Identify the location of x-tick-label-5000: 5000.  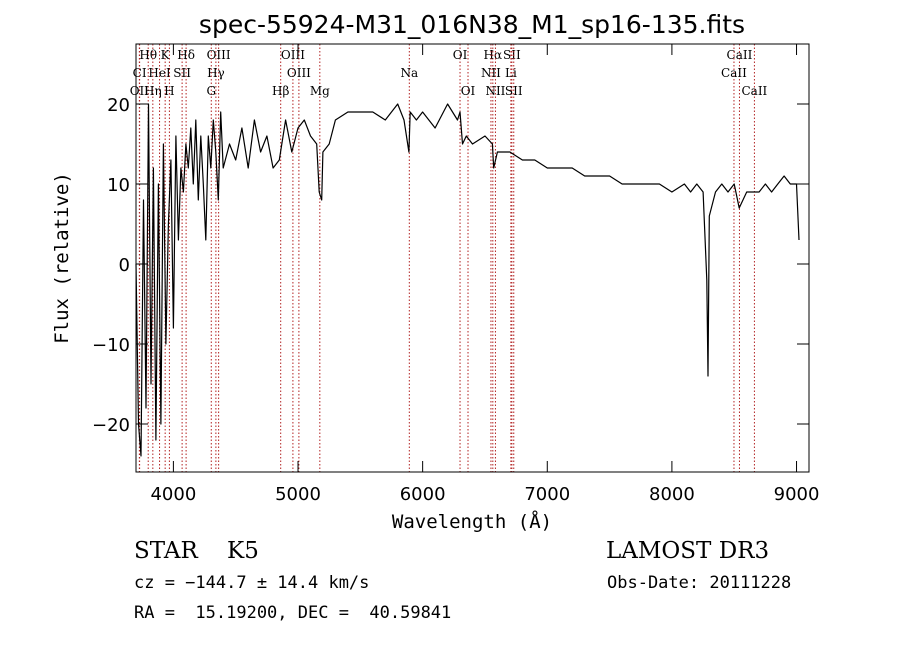
(298, 494).